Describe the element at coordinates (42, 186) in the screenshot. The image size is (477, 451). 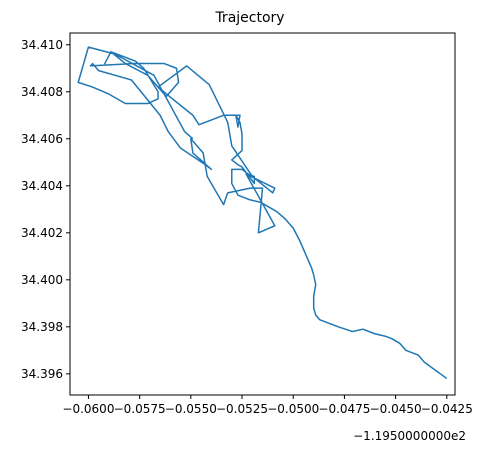
I see `y-tick-label: 34.404` at that location.